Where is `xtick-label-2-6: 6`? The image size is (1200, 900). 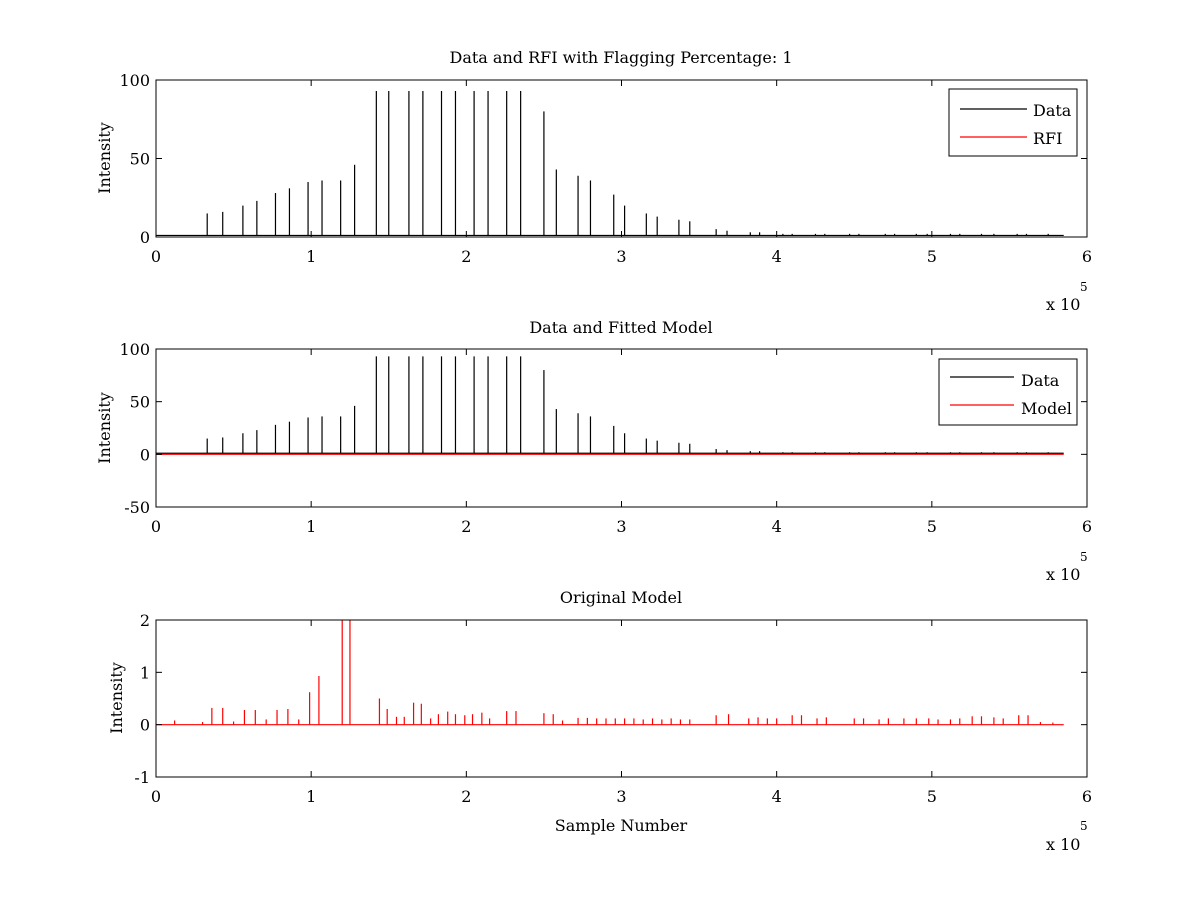
xtick-label-2-6: 6 is located at coordinates (1087, 796).